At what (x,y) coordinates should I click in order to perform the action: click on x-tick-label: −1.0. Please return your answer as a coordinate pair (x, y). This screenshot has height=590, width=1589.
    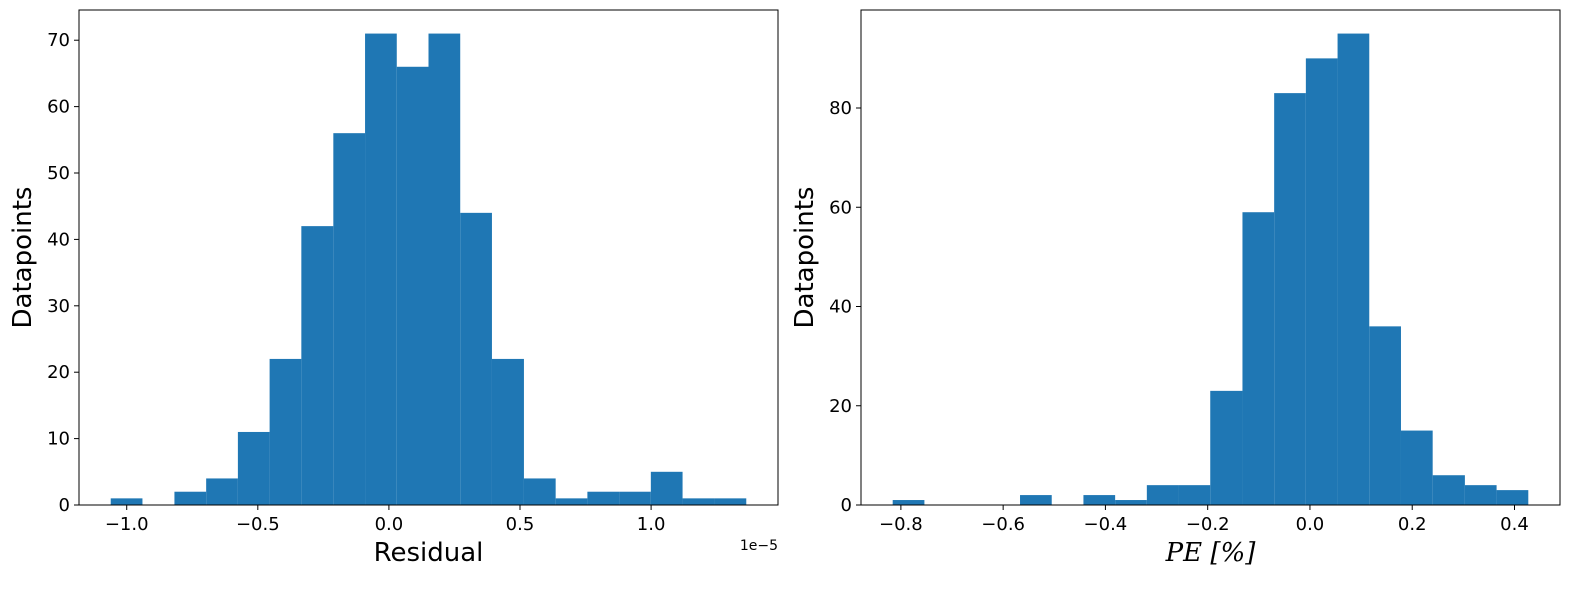
    Looking at the image, I should click on (127, 524).